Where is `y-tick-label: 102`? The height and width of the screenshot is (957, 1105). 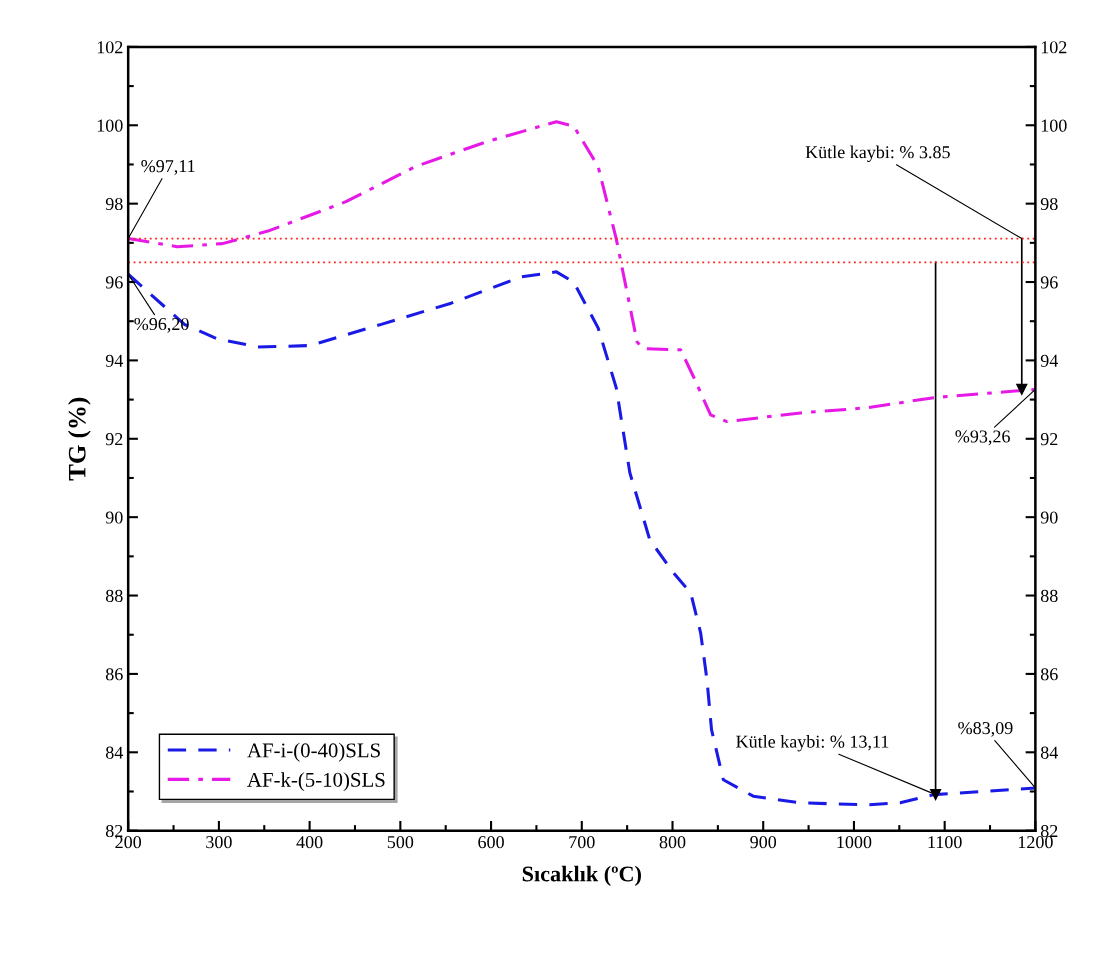 y-tick-label: 102 is located at coordinates (110, 47).